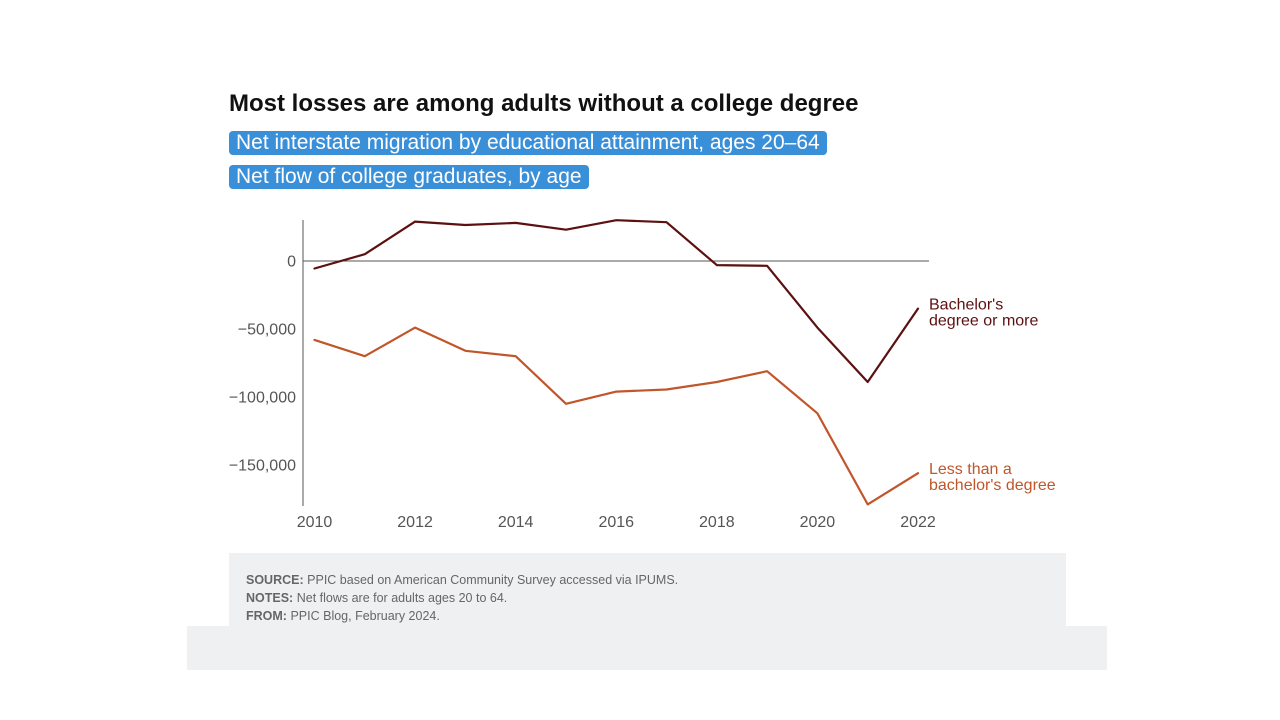  I want to click on x-tick-label: 2010, so click(315, 522).